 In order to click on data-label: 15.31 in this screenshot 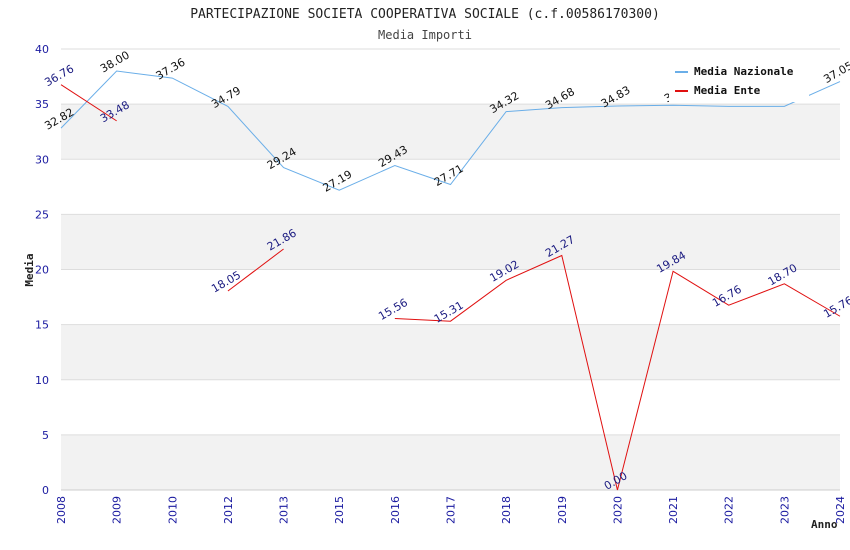, I will do `click(449, 312)`.